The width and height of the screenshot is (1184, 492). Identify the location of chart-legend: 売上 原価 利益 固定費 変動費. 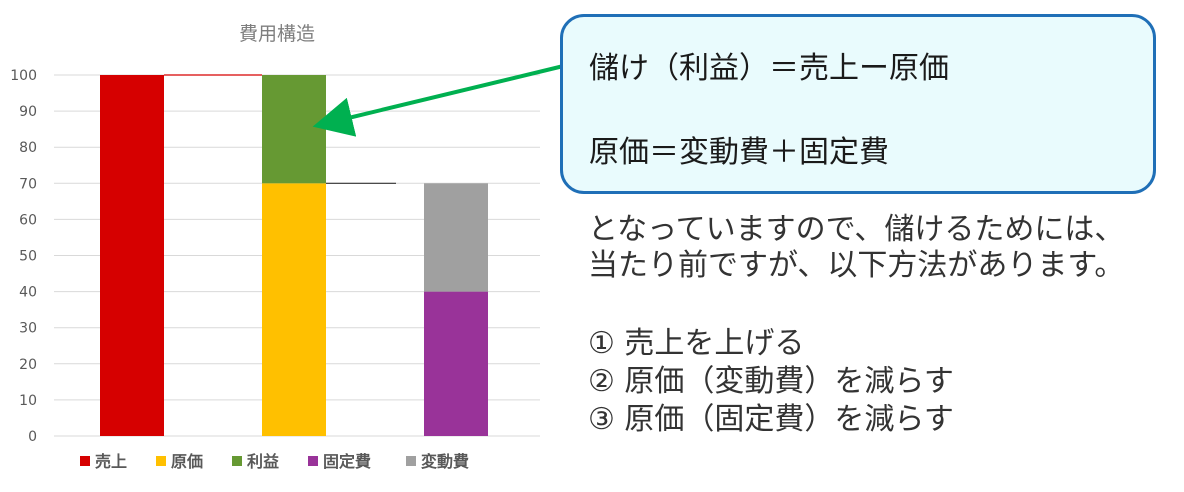
(274, 461).